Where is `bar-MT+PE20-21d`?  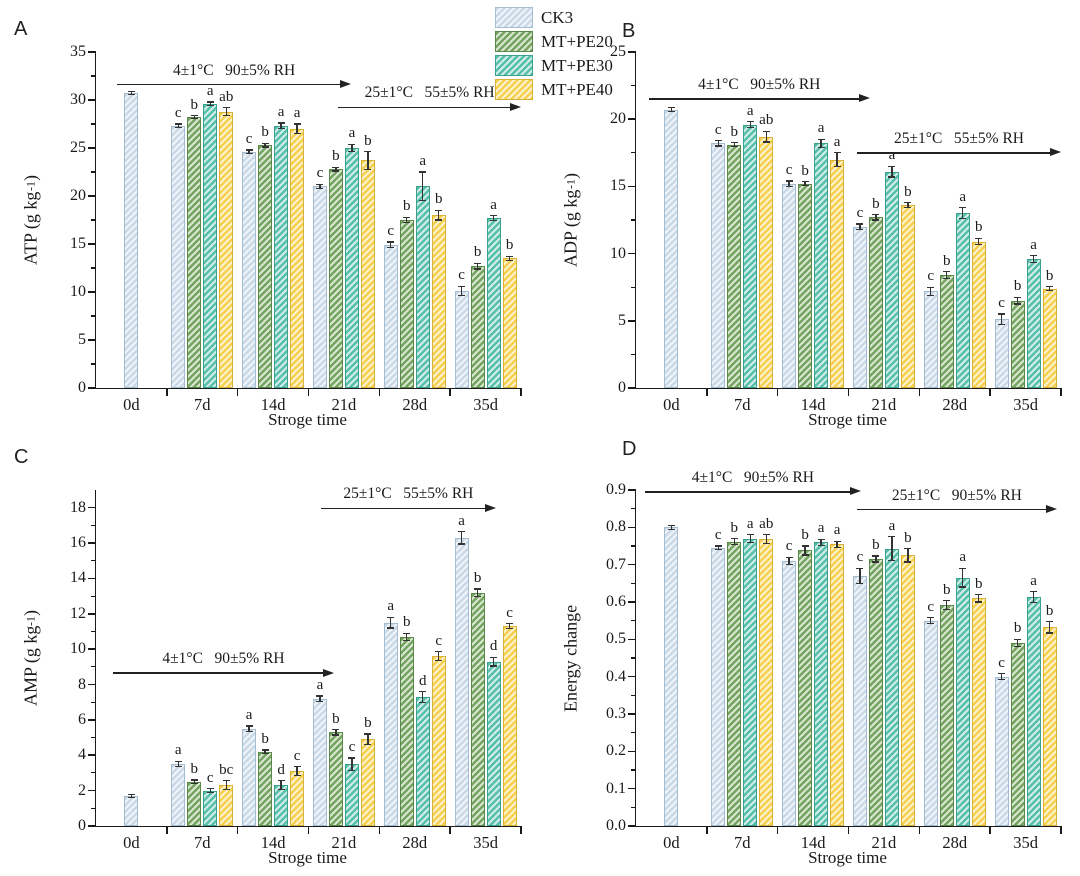
bar-MT+PE20-21d is located at coordinates (335, 278).